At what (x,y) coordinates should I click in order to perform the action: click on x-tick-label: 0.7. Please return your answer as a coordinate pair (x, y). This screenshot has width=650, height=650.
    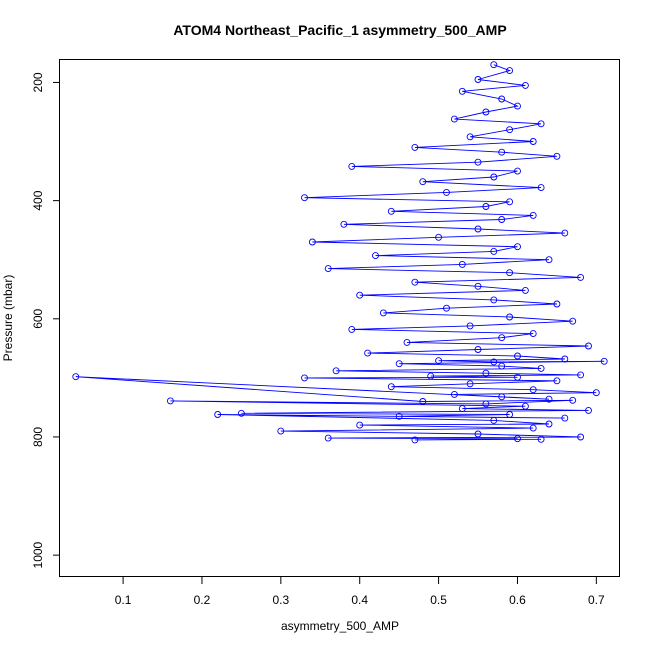
    Looking at the image, I should click on (596, 600).